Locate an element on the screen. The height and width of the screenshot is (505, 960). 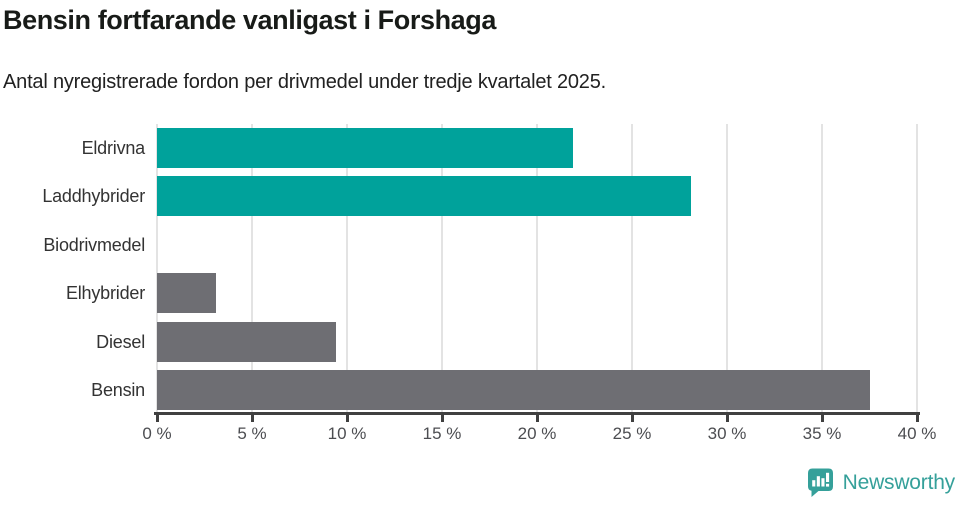
x-tick-label-15: 15 % is located at coordinates (442, 433).